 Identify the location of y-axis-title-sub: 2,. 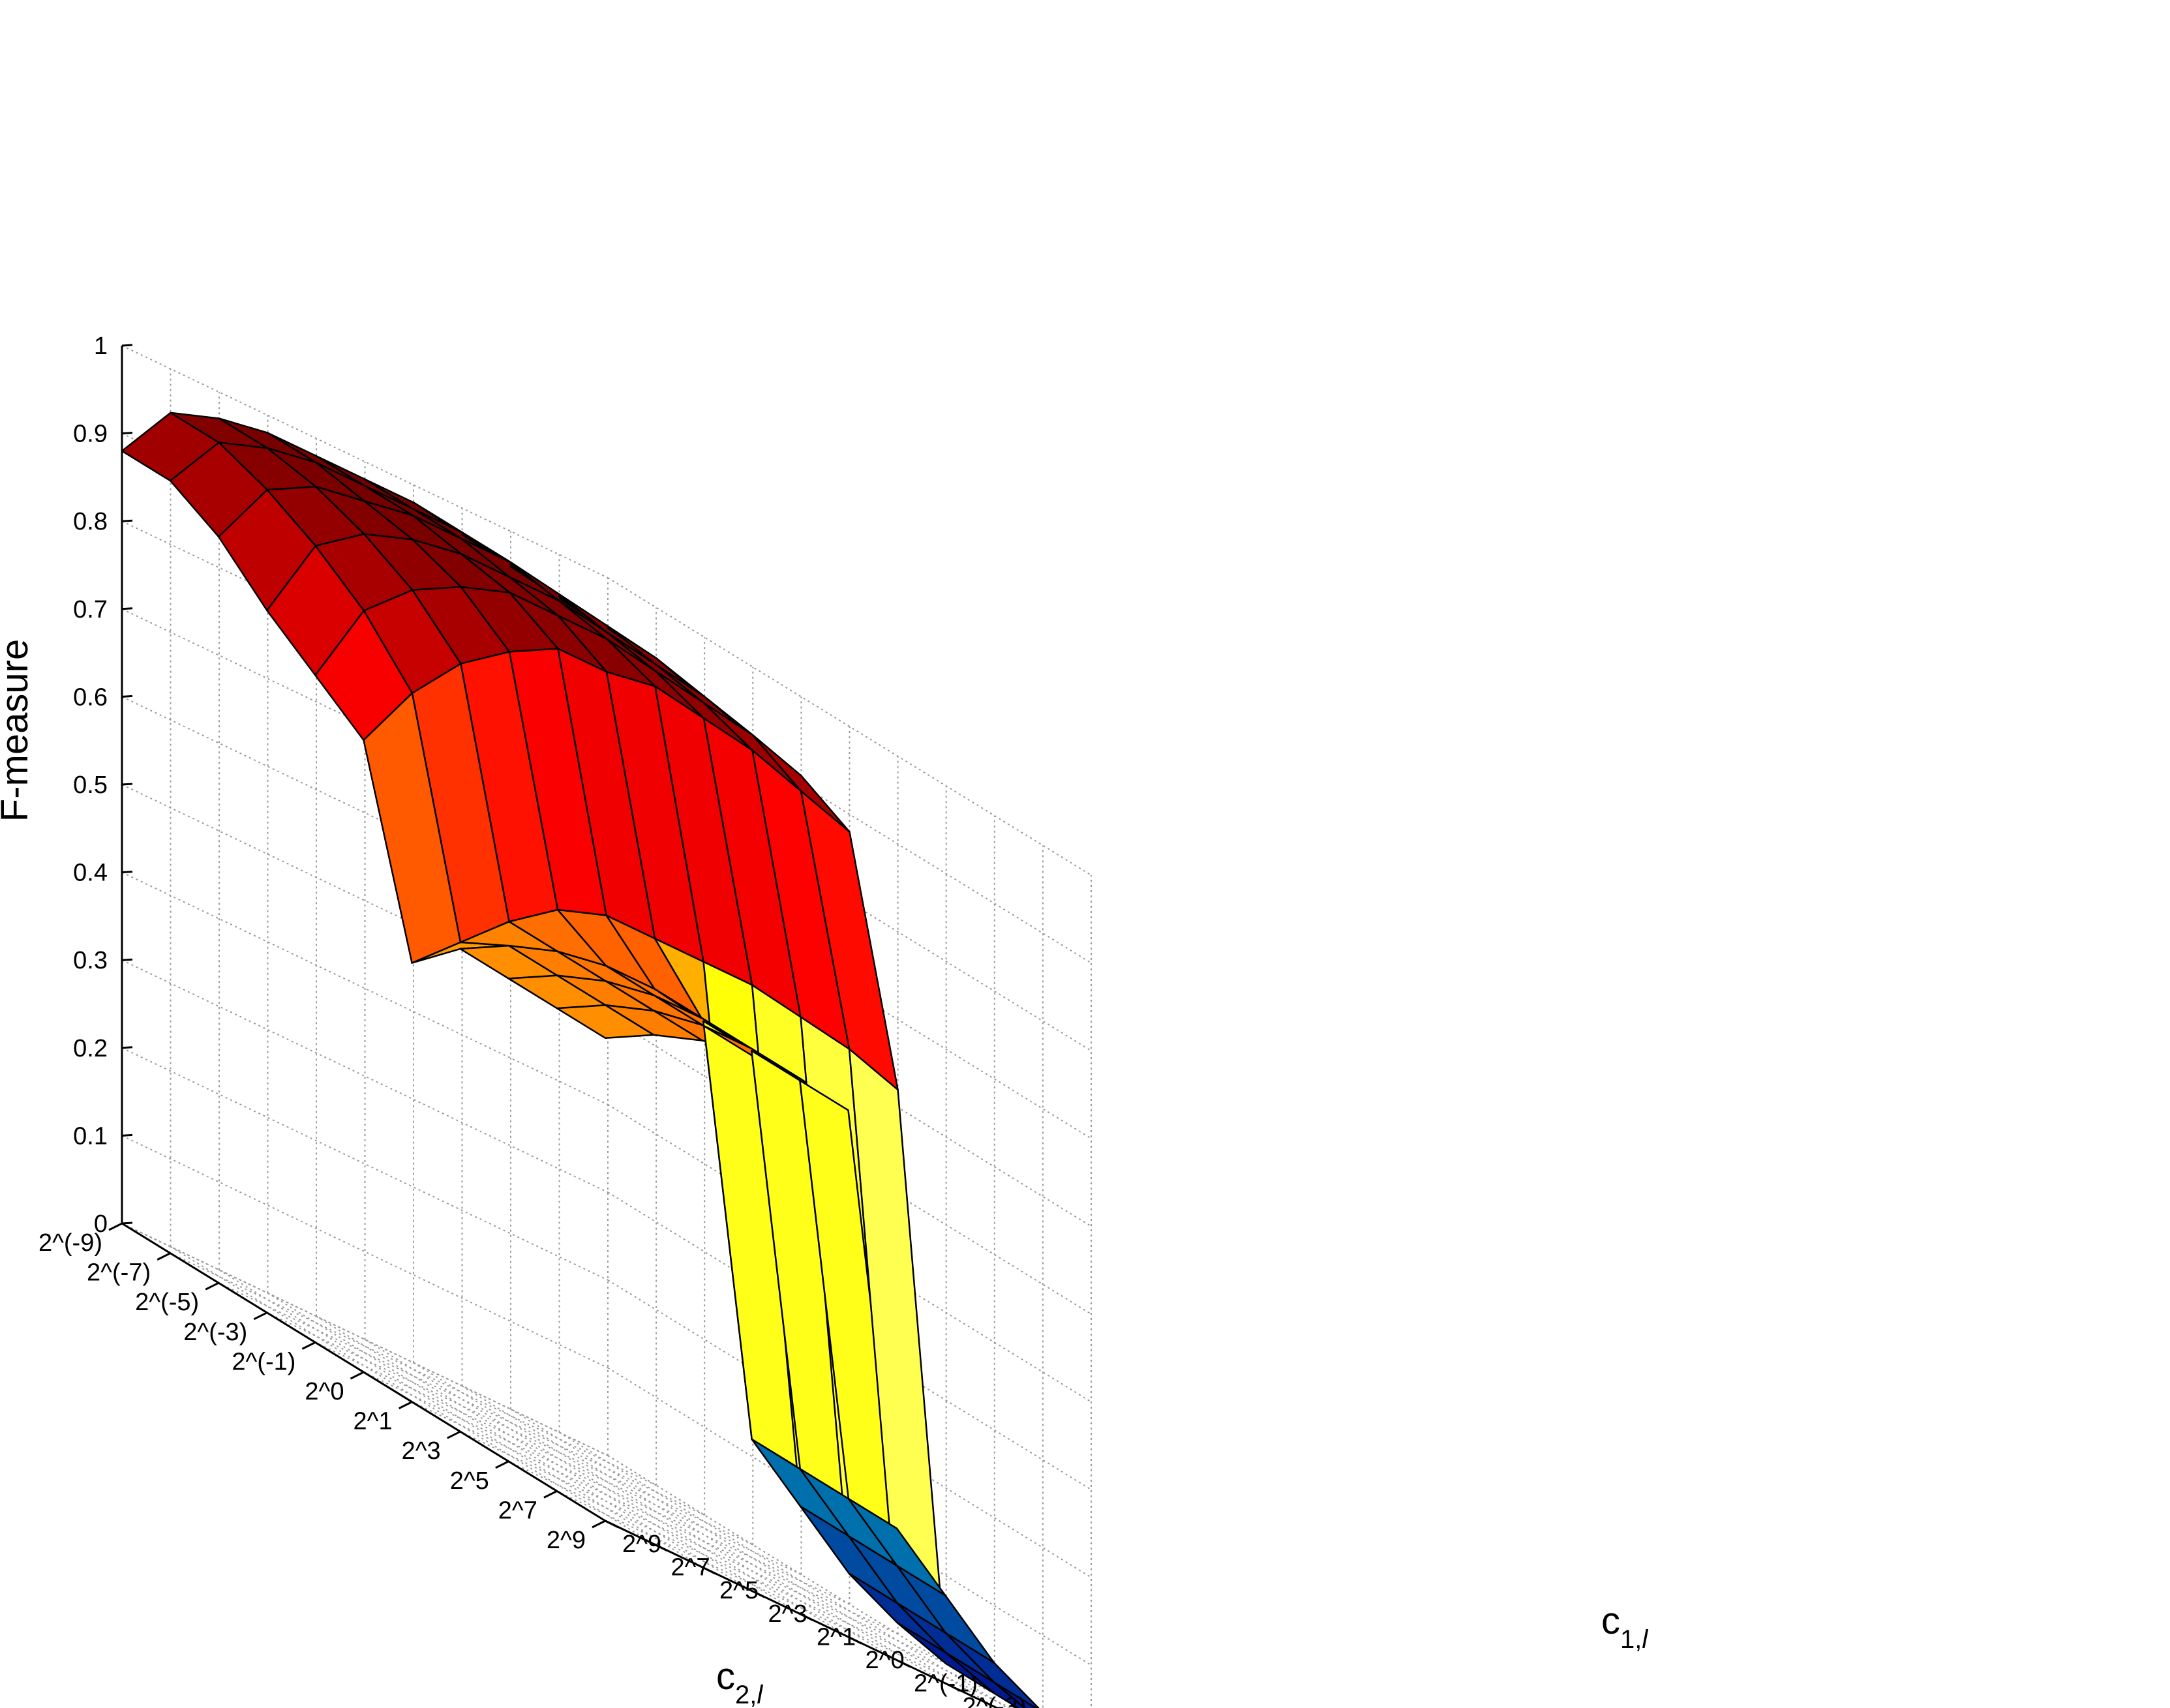
(746, 1694).